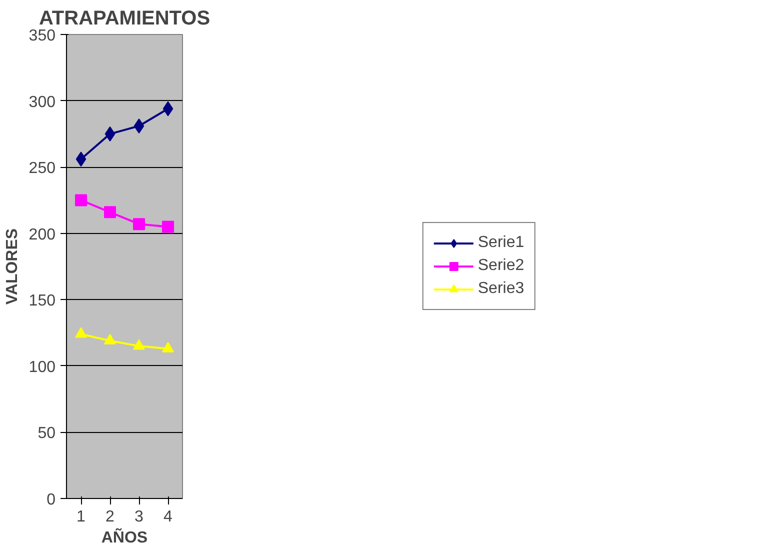 Image resolution: width=779 pixels, height=553 pixels. What do you see at coordinates (42, 36) in the screenshot?
I see `y-tick-label: 350` at bounding box center [42, 36].